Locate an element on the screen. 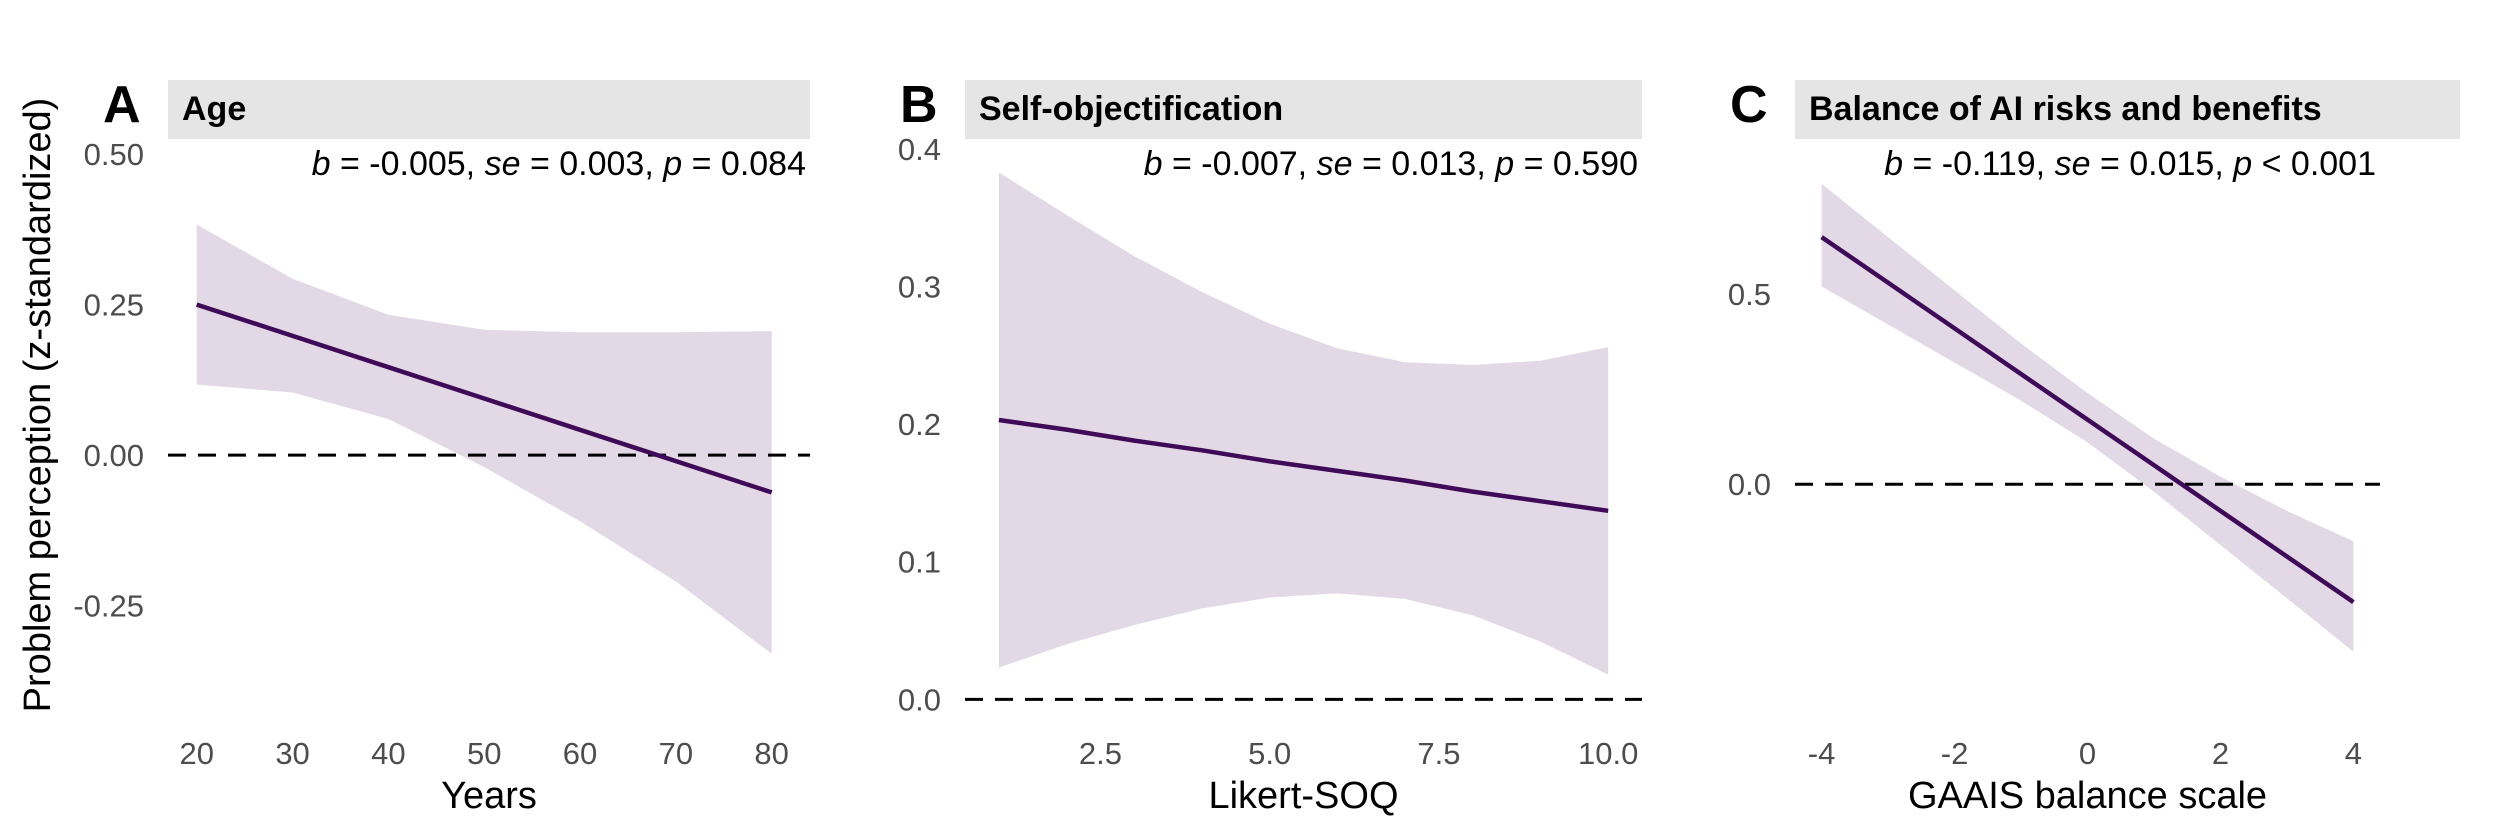 The width and height of the screenshot is (2500, 831). panel-title: Age is located at coordinates (214, 109).